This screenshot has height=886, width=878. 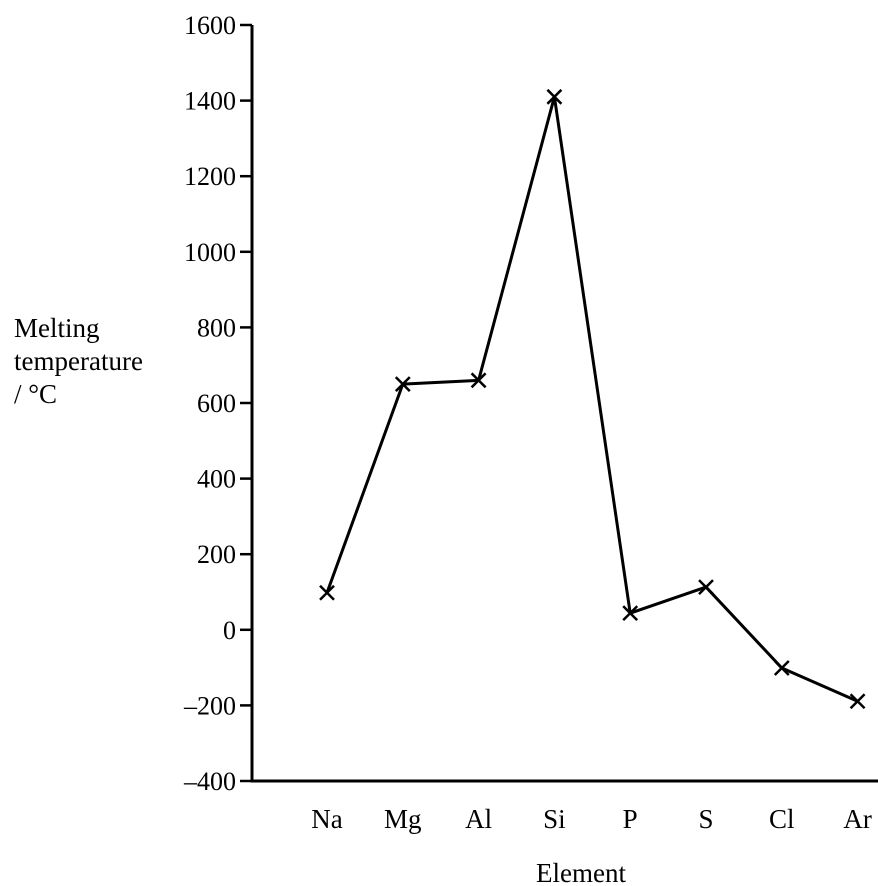 I want to click on x-tick-label: Cl, so click(x=782, y=819).